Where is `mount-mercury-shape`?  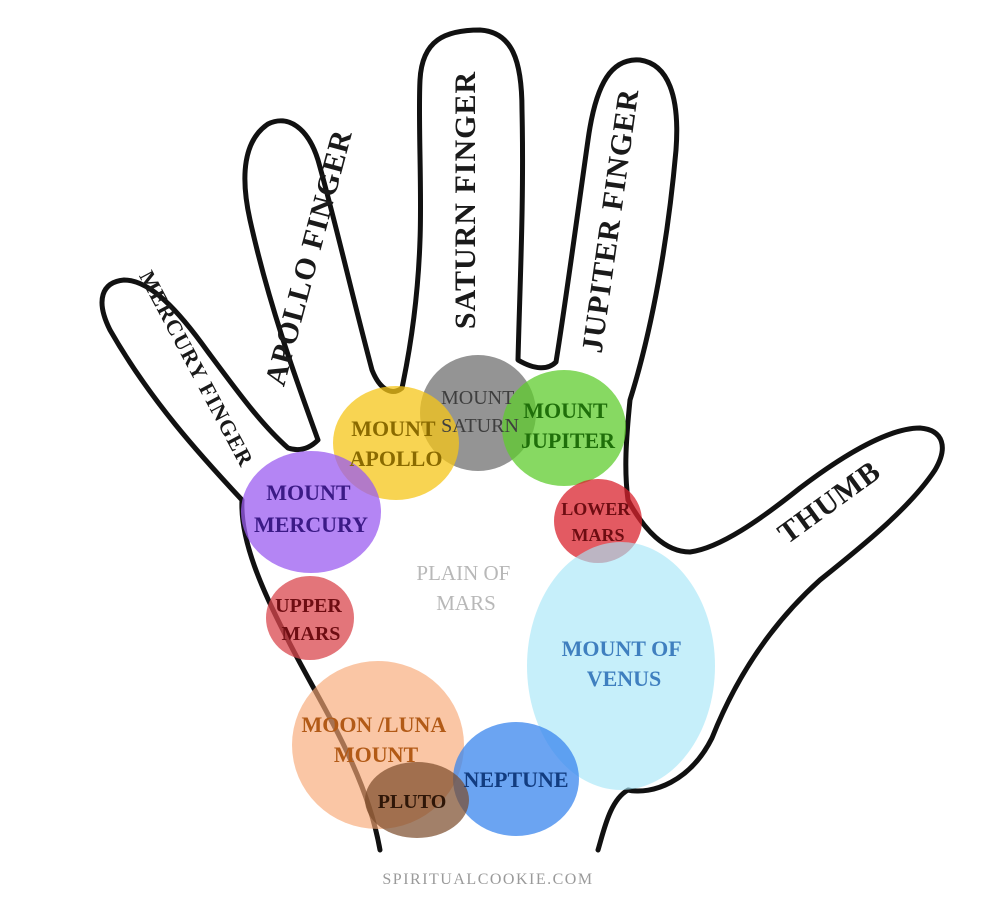 mount-mercury-shape is located at coordinates (311, 512).